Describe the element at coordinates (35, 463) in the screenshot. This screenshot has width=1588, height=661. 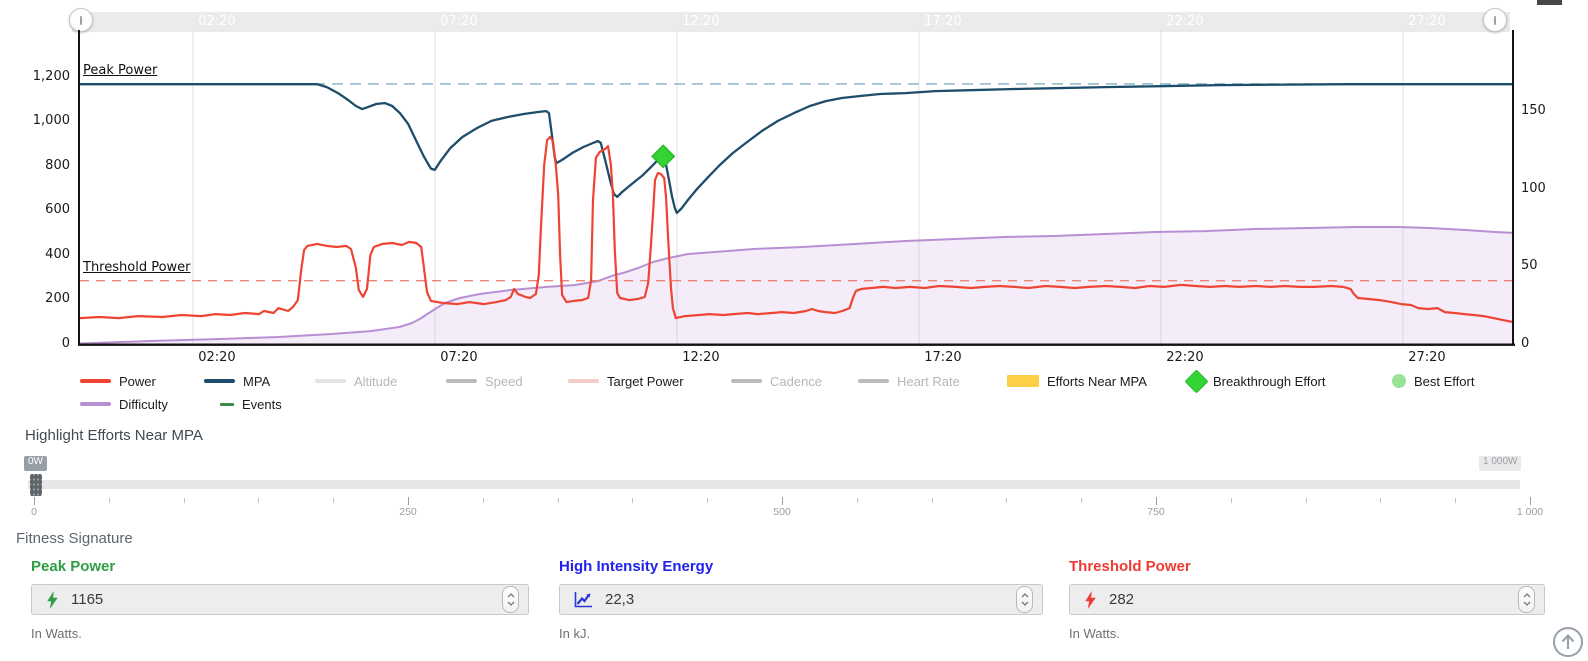
I see `slider-min-value-badge: 0W` at that location.